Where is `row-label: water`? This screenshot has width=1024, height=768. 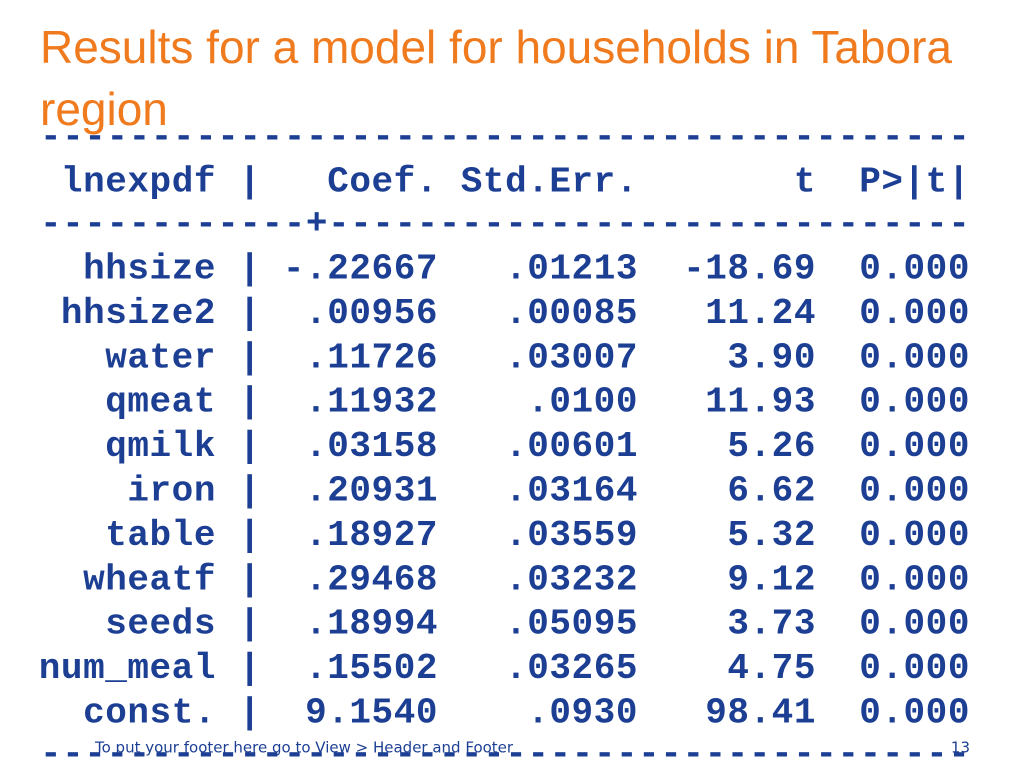 row-label: water is located at coordinates (160, 357).